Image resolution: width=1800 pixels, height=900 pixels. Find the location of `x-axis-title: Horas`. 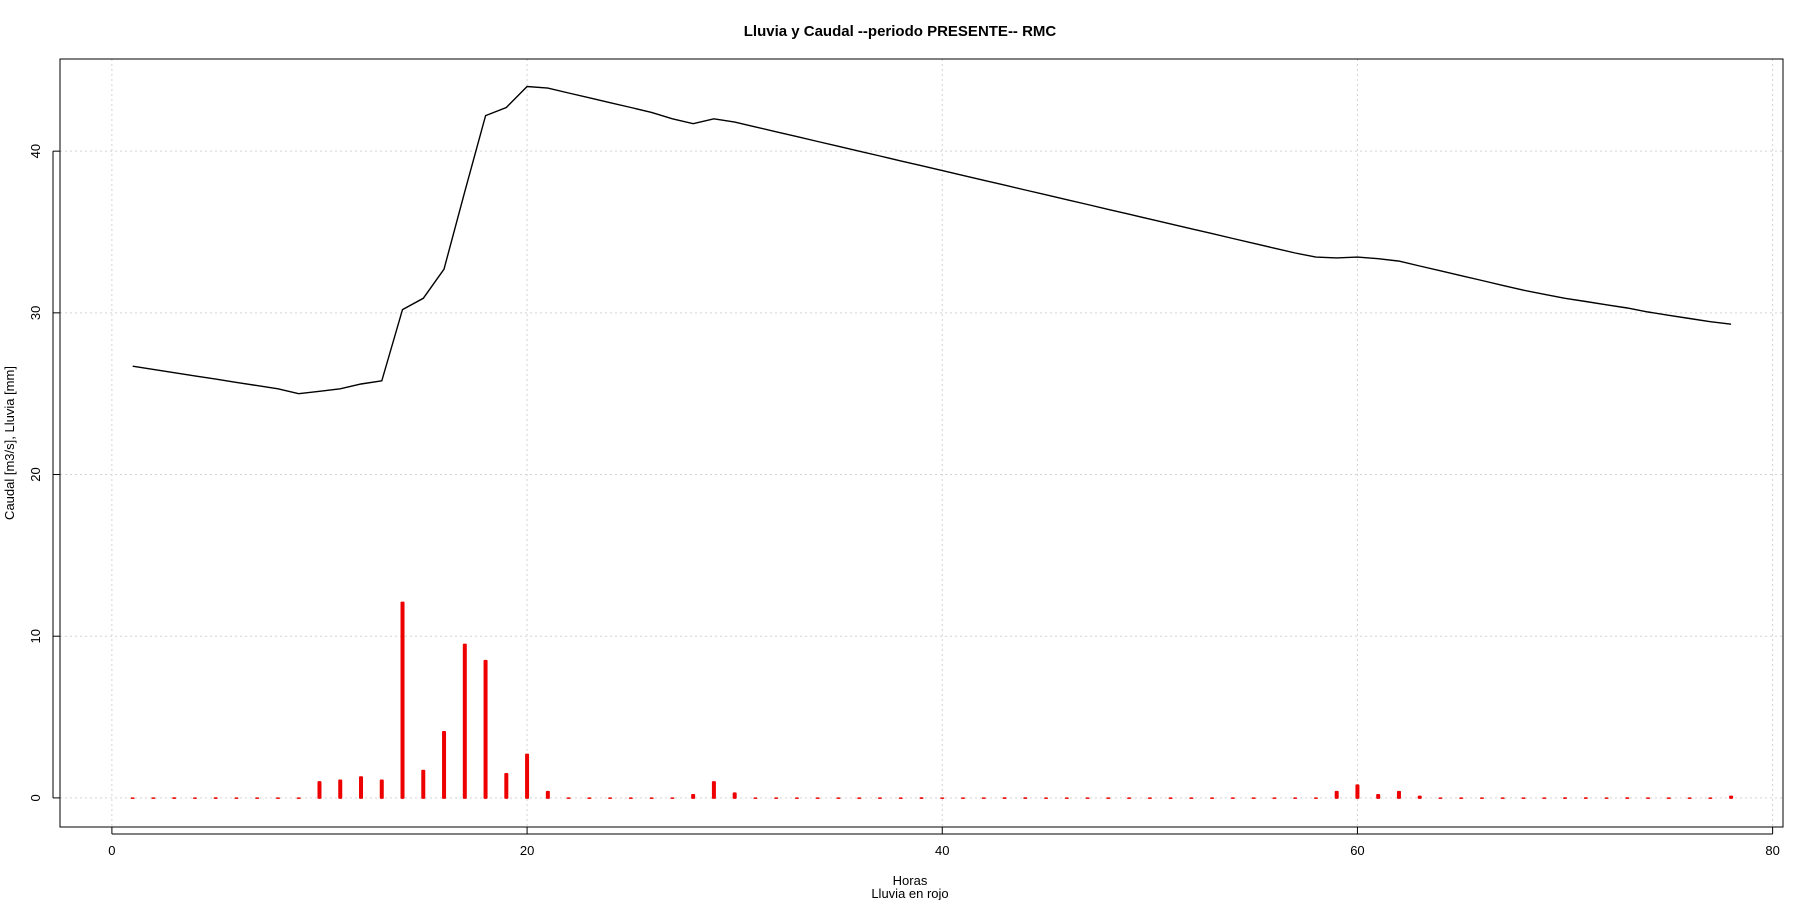

x-axis-title: Horas is located at coordinates (910, 880).